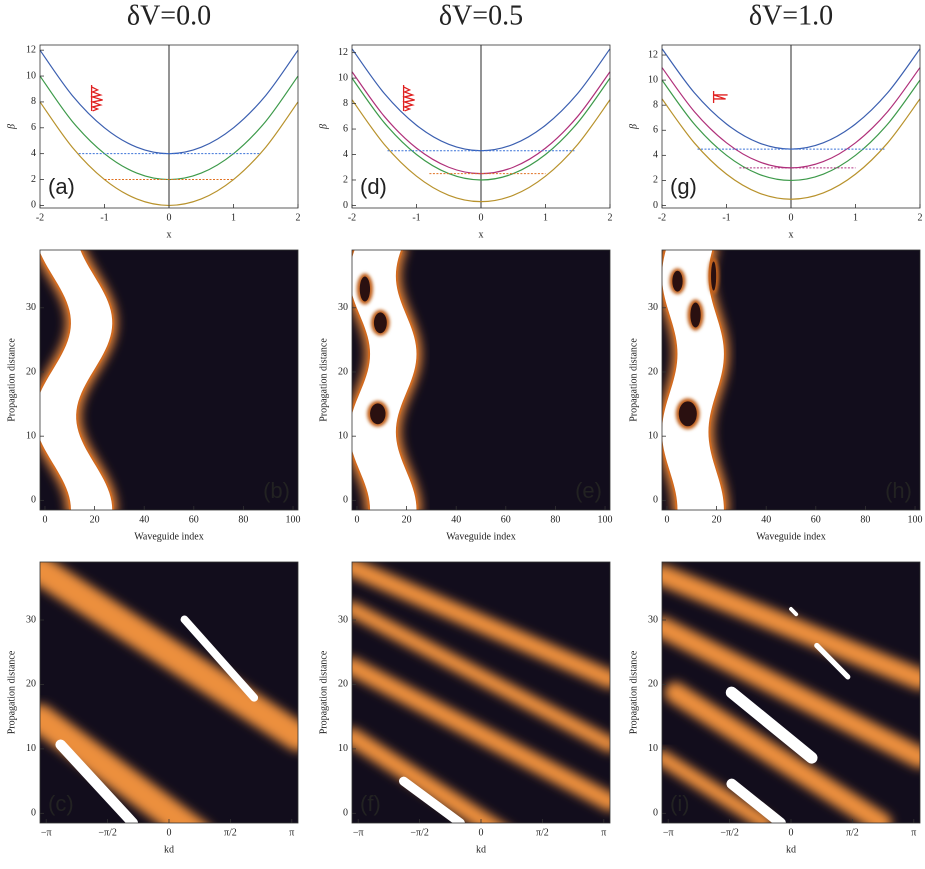 The height and width of the screenshot is (869, 925). I want to click on x-tick-label: -2, so click(662, 217).